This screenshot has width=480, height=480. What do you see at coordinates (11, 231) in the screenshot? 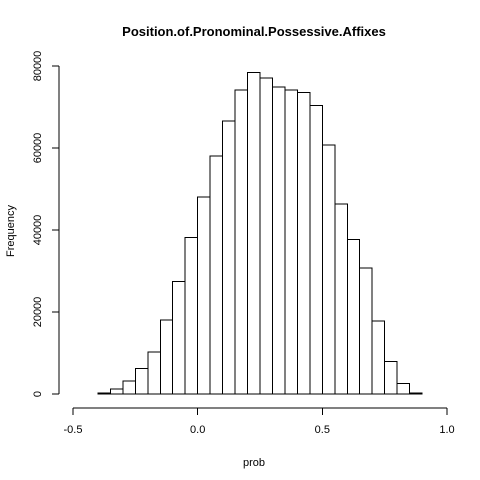
I see `y-axis-label: Frequency` at bounding box center [11, 231].